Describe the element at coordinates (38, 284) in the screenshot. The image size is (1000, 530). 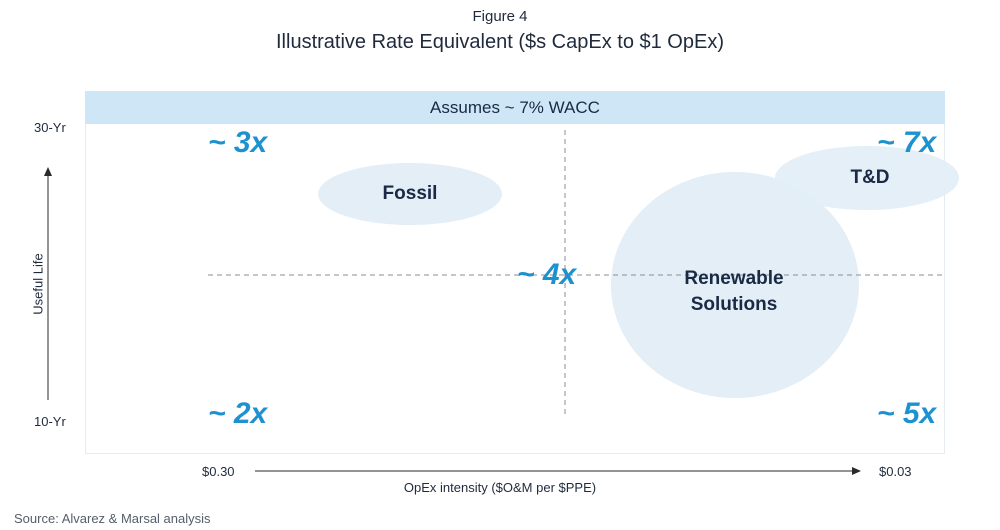
I see `y-axis-label: Useful Life` at that location.